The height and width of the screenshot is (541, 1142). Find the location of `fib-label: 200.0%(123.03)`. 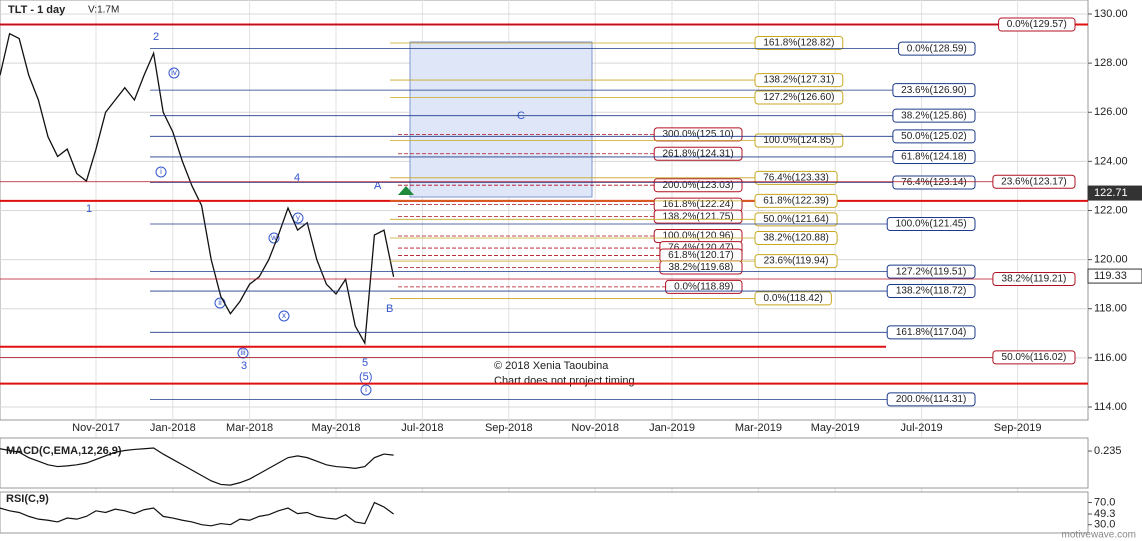

fib-label: 200.0%(123.03) is located at coordinates (698, 185).